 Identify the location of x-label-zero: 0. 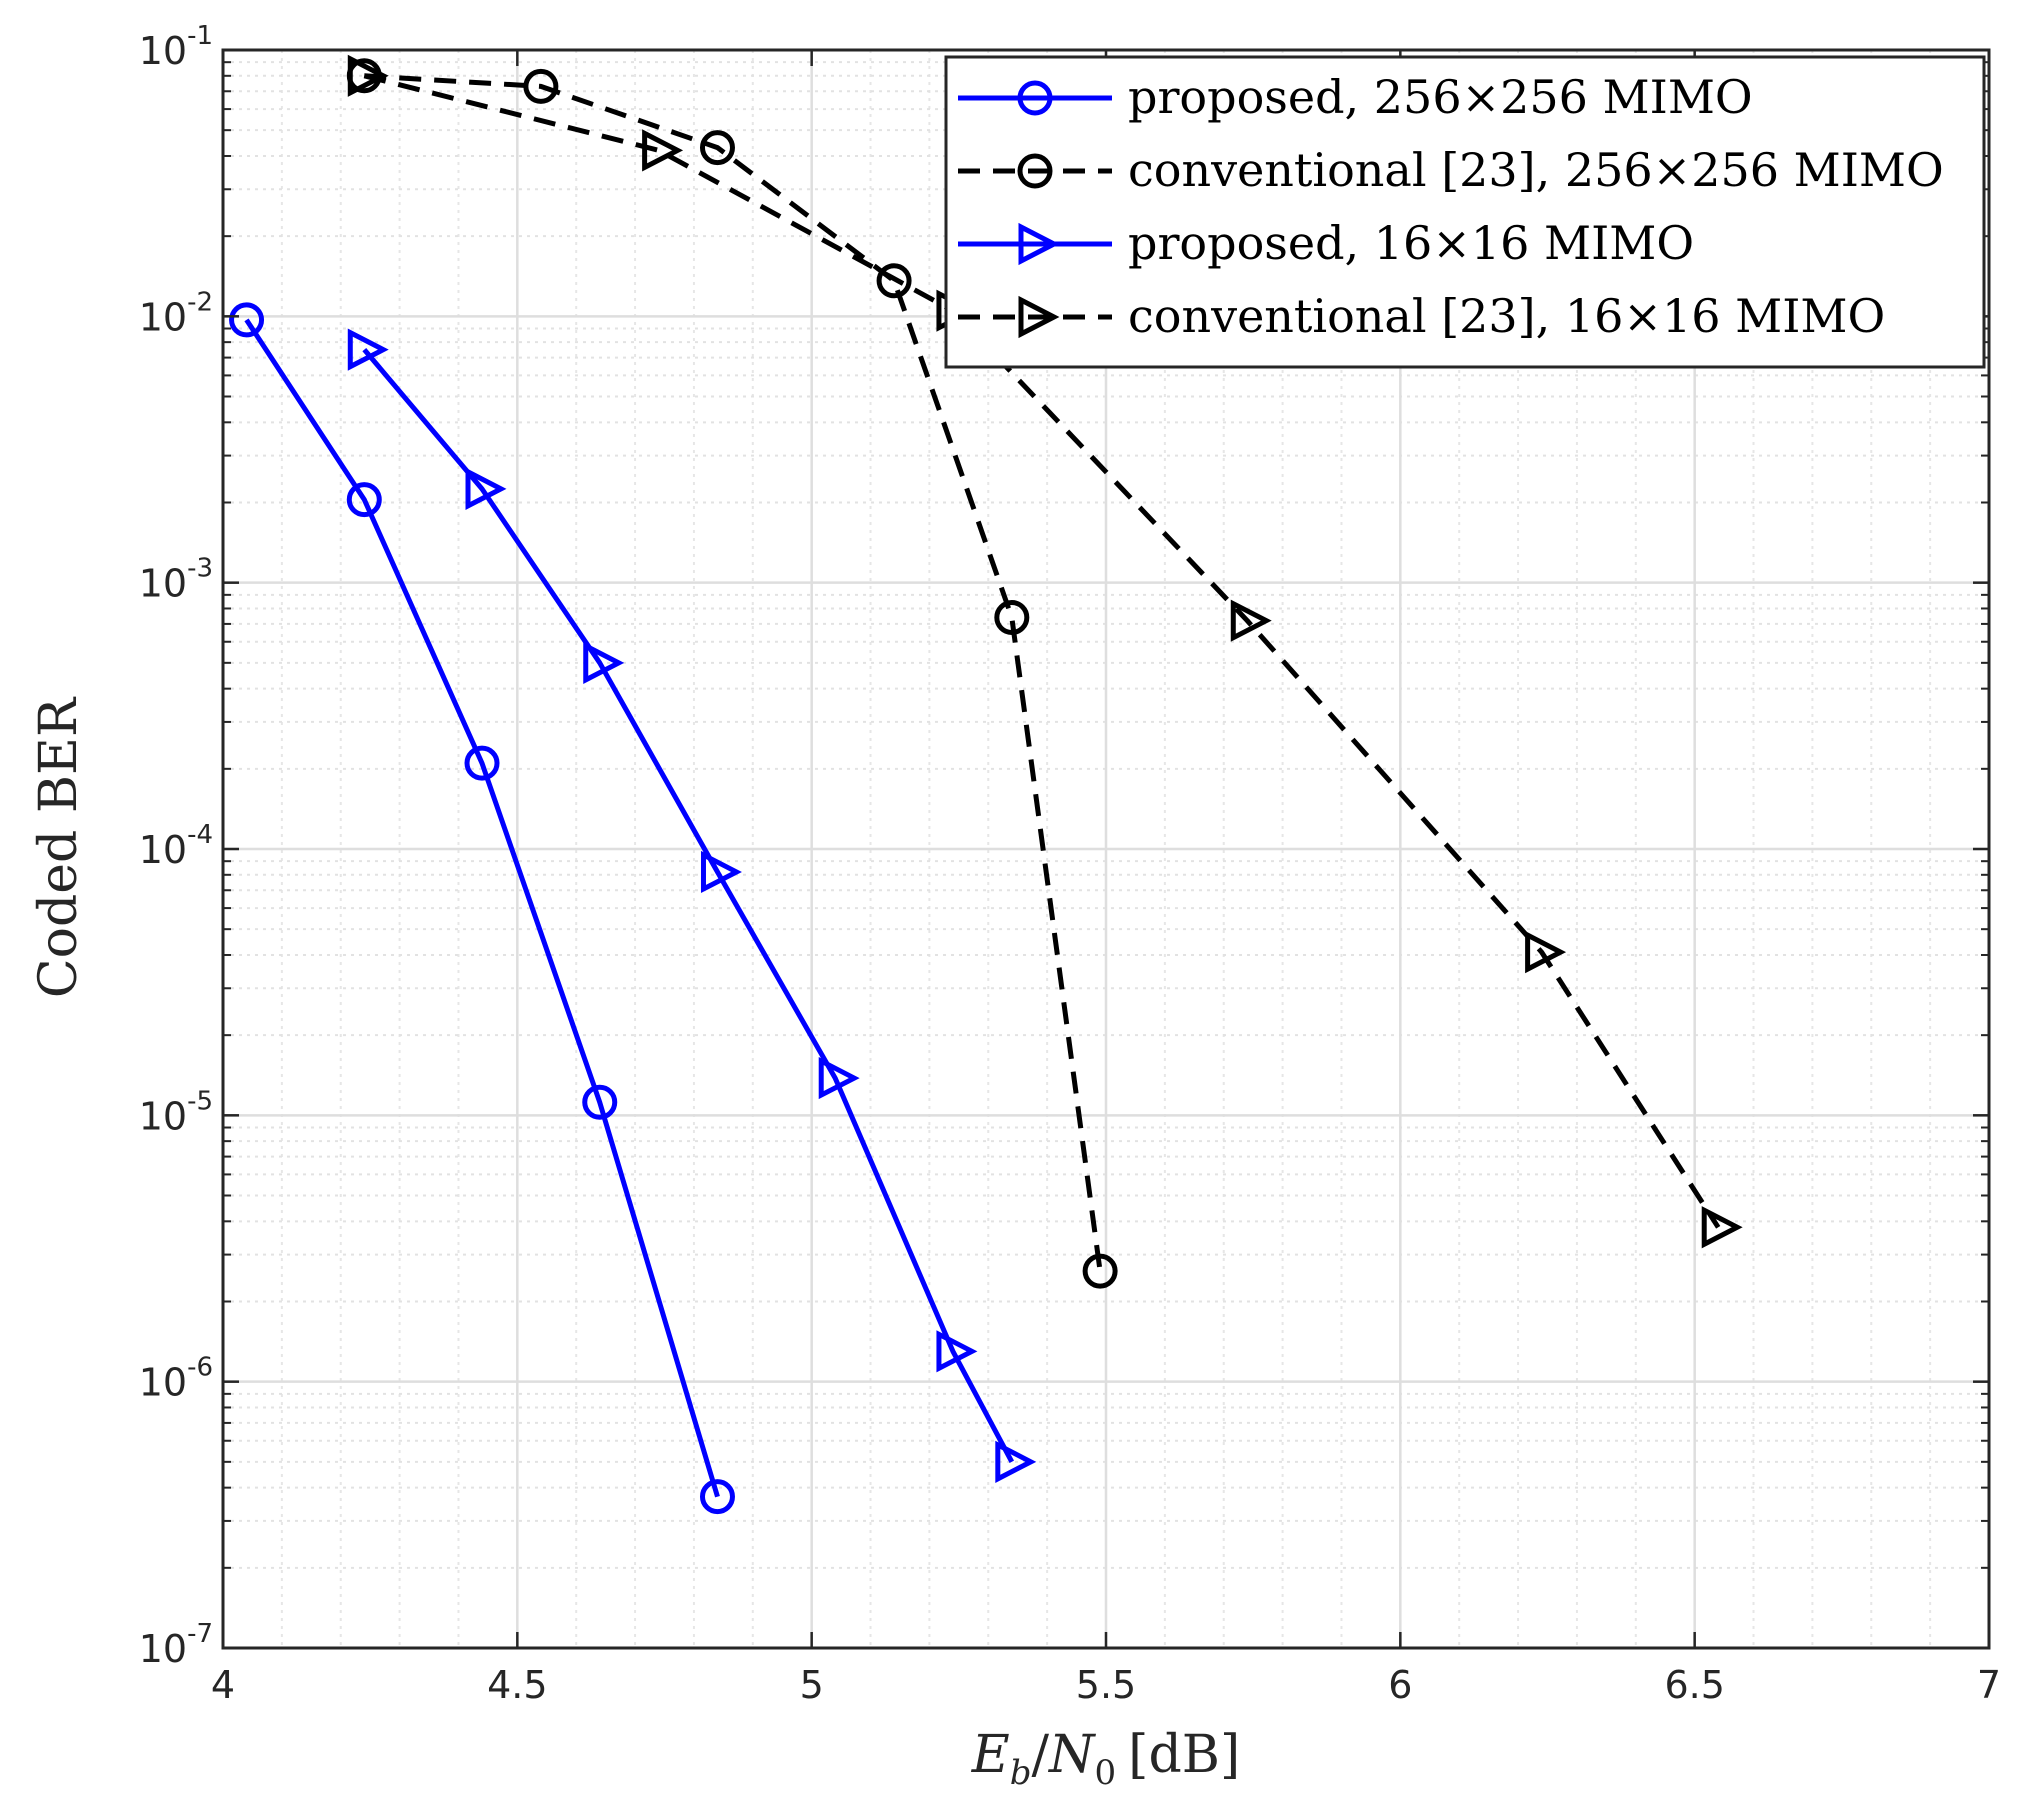
(1106, 1773).